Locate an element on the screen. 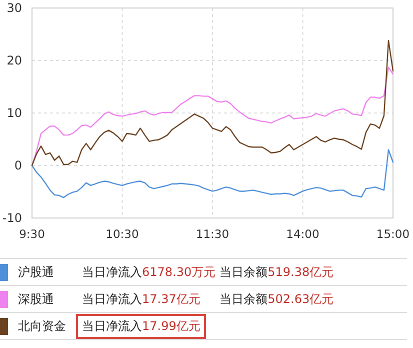 Image resolution: width=413 pixels, height=348 pixels. y-tick-label: 30 is located at coordinates (14, 8).